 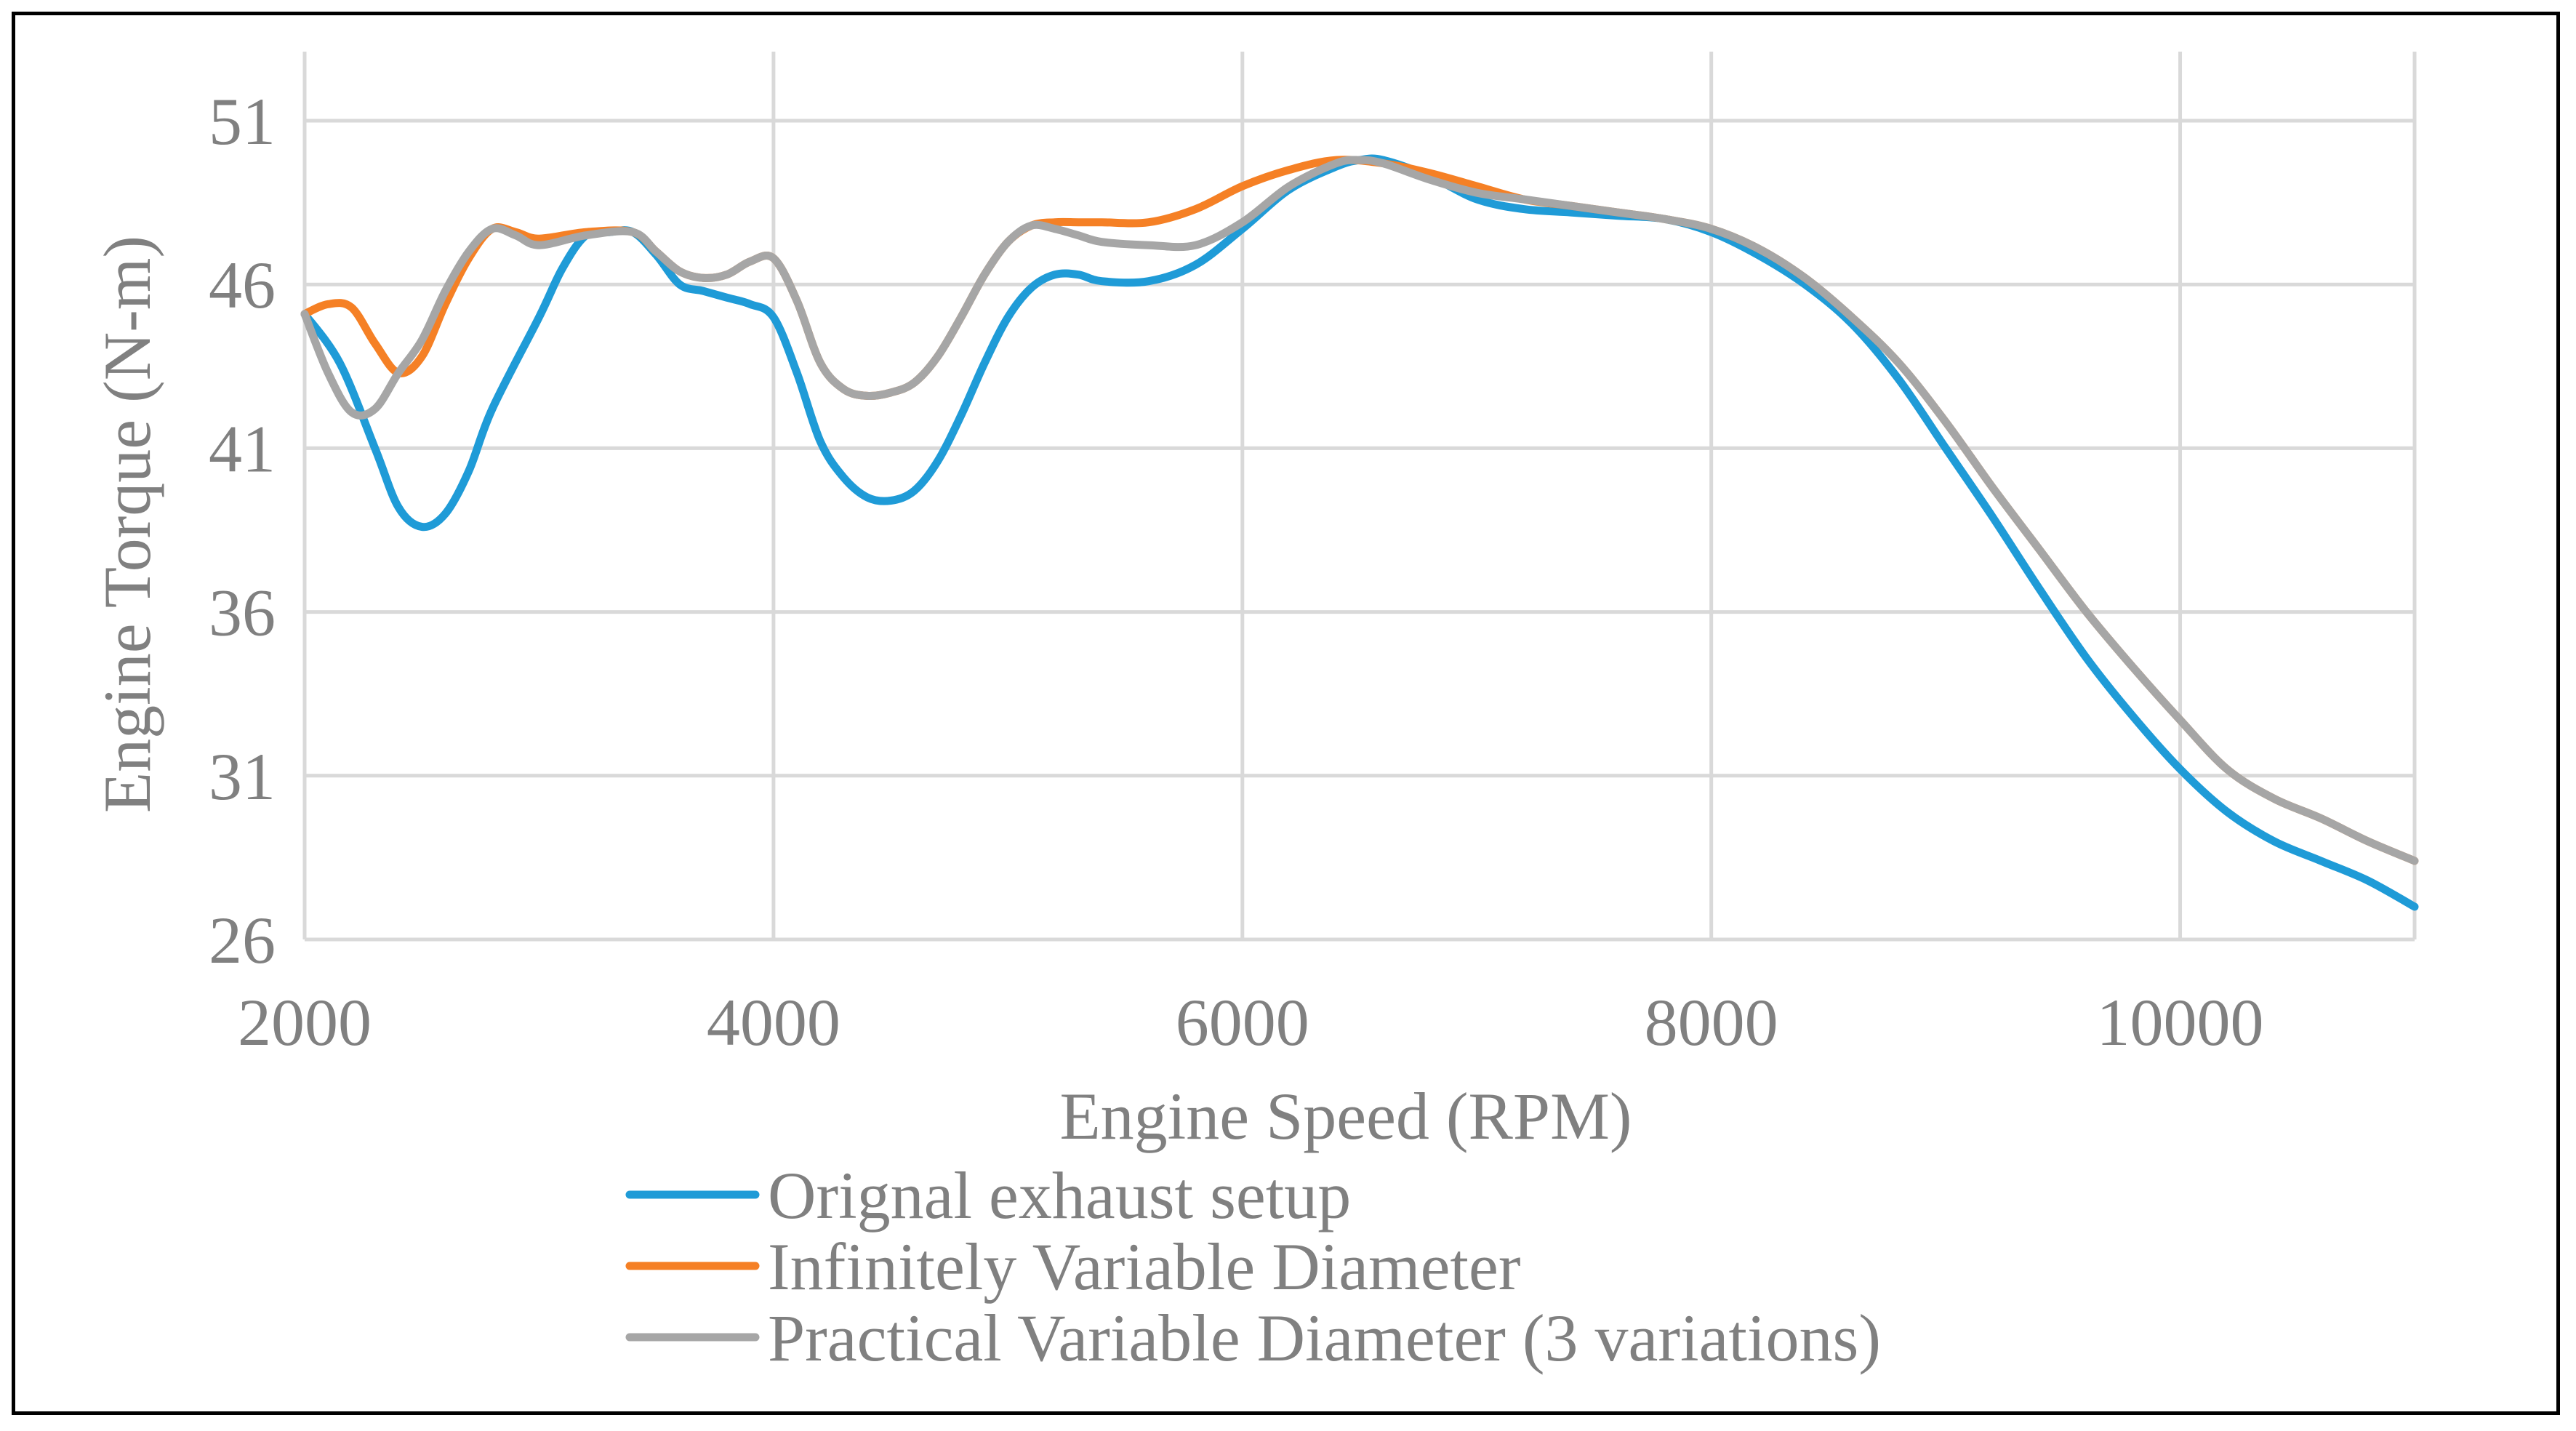 What do you see at coordinates (1144, 1267) in the screenshot?
I see `legend-label: Infinitely Variable Diameter` at bounding box center [1144, 1267].